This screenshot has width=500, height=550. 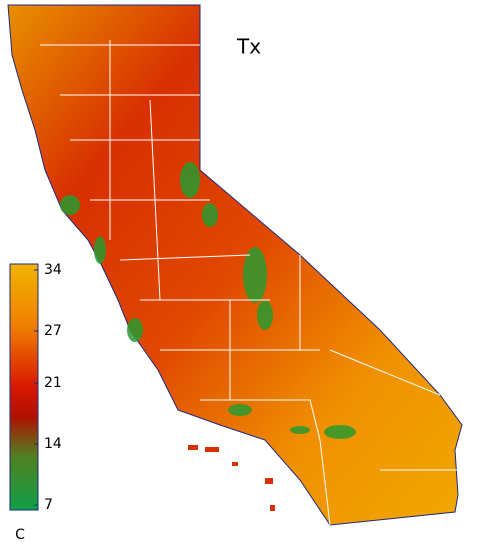 What do you see at coordinates (24, 387) in the screenshot?
I see `colorbar` at bounding box center [24, 387].